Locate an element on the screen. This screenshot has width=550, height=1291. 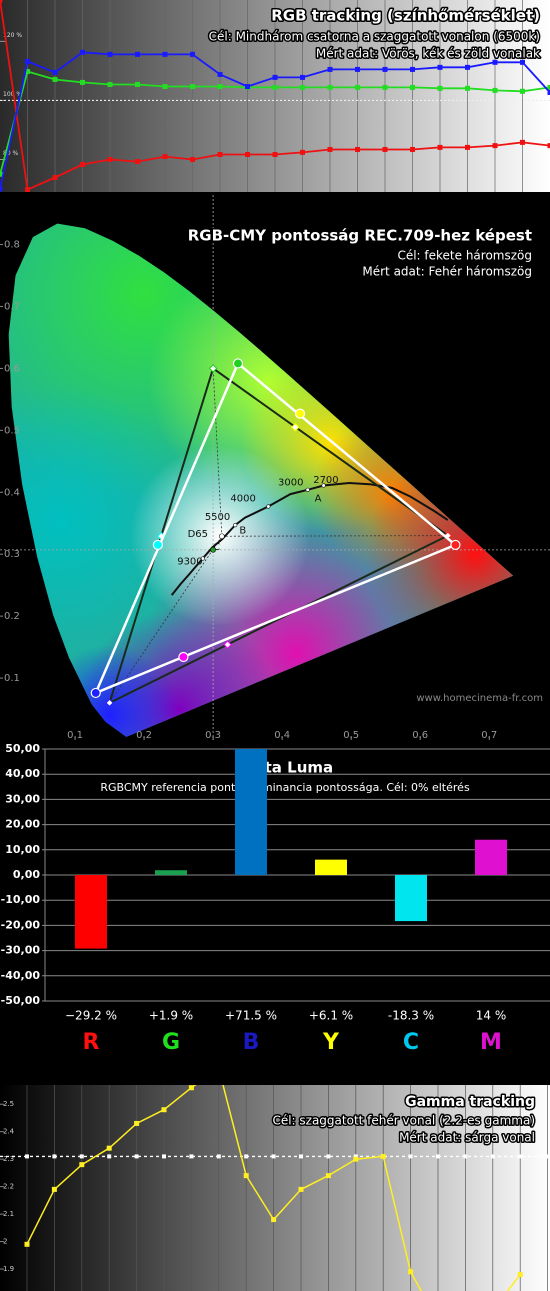
y-tick-label: 0,00 is located at coordinates (26, 874).